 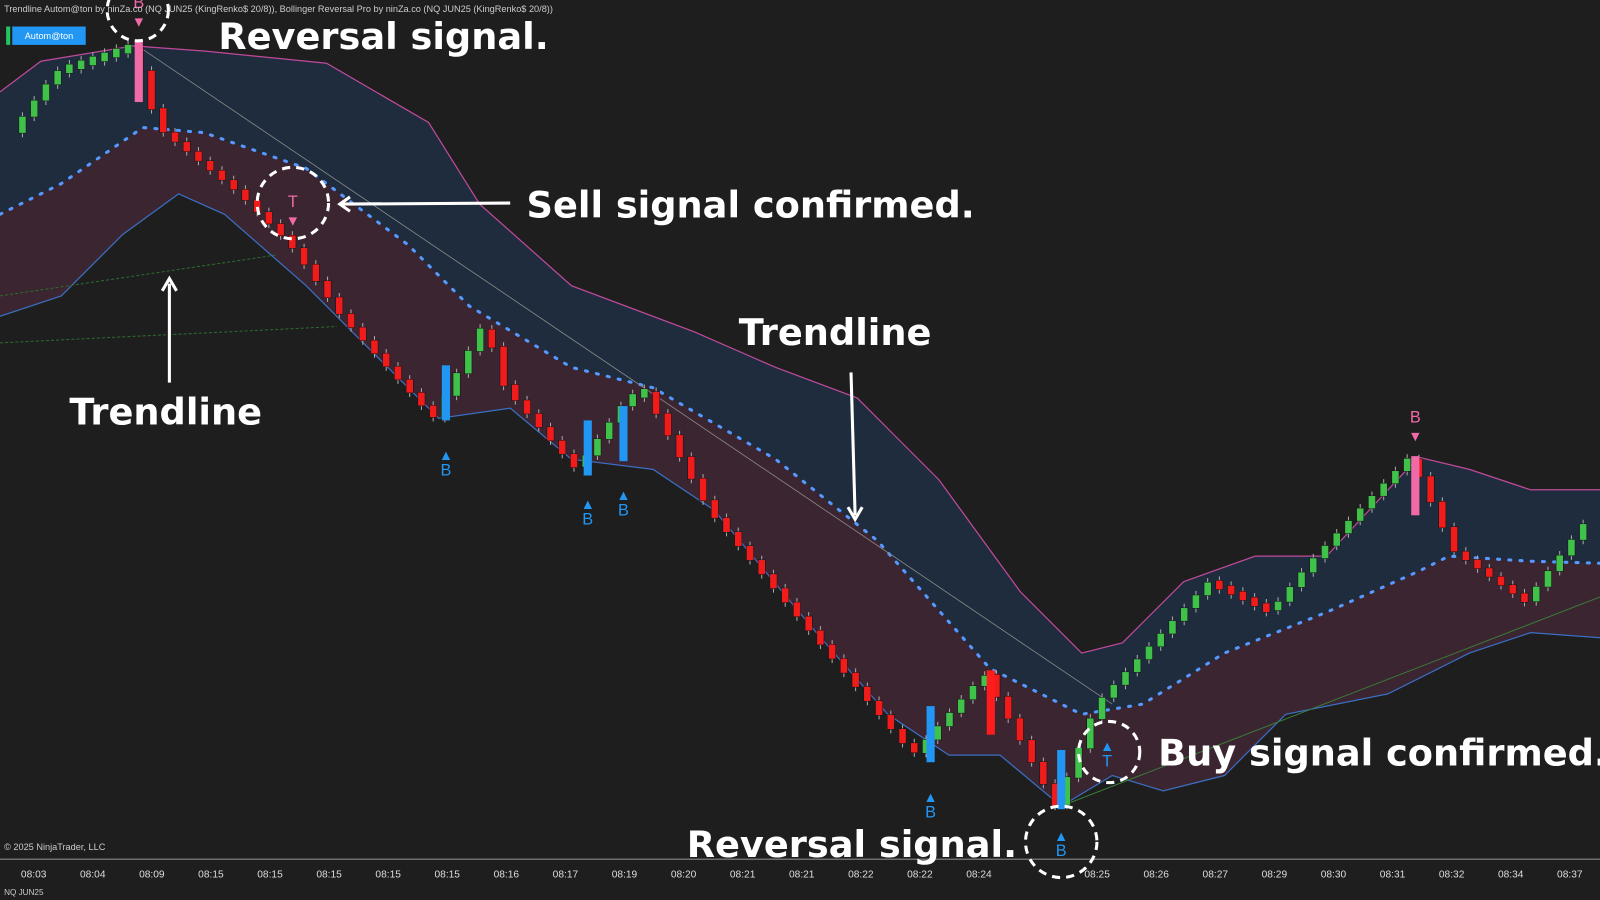 I want to click on time-tick-label: 08:32, so click(x=1452, y=875).